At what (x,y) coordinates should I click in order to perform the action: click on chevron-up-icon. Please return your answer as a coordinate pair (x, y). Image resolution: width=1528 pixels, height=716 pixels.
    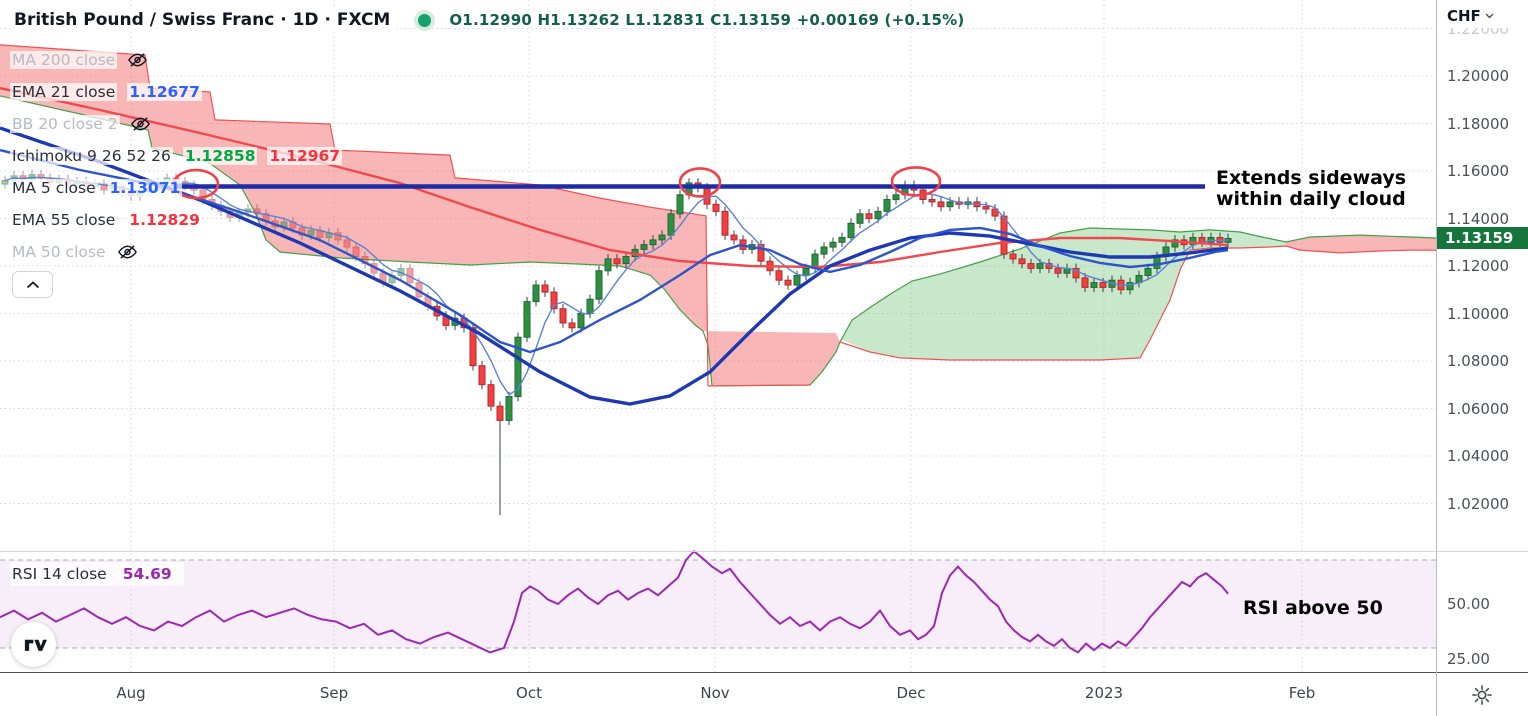
    Looking at the image, I should click on (32, 284).